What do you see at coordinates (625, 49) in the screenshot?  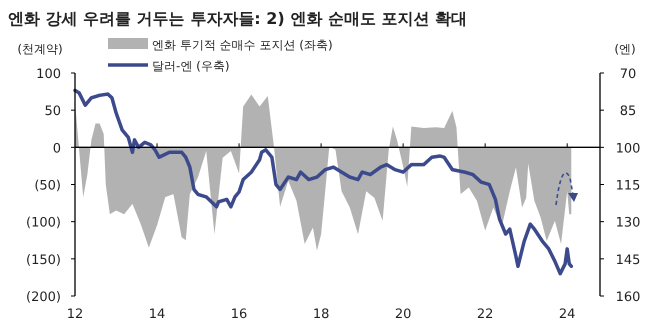 I see `y2-axis-title: (엔)` at bounding box center [625, 49].